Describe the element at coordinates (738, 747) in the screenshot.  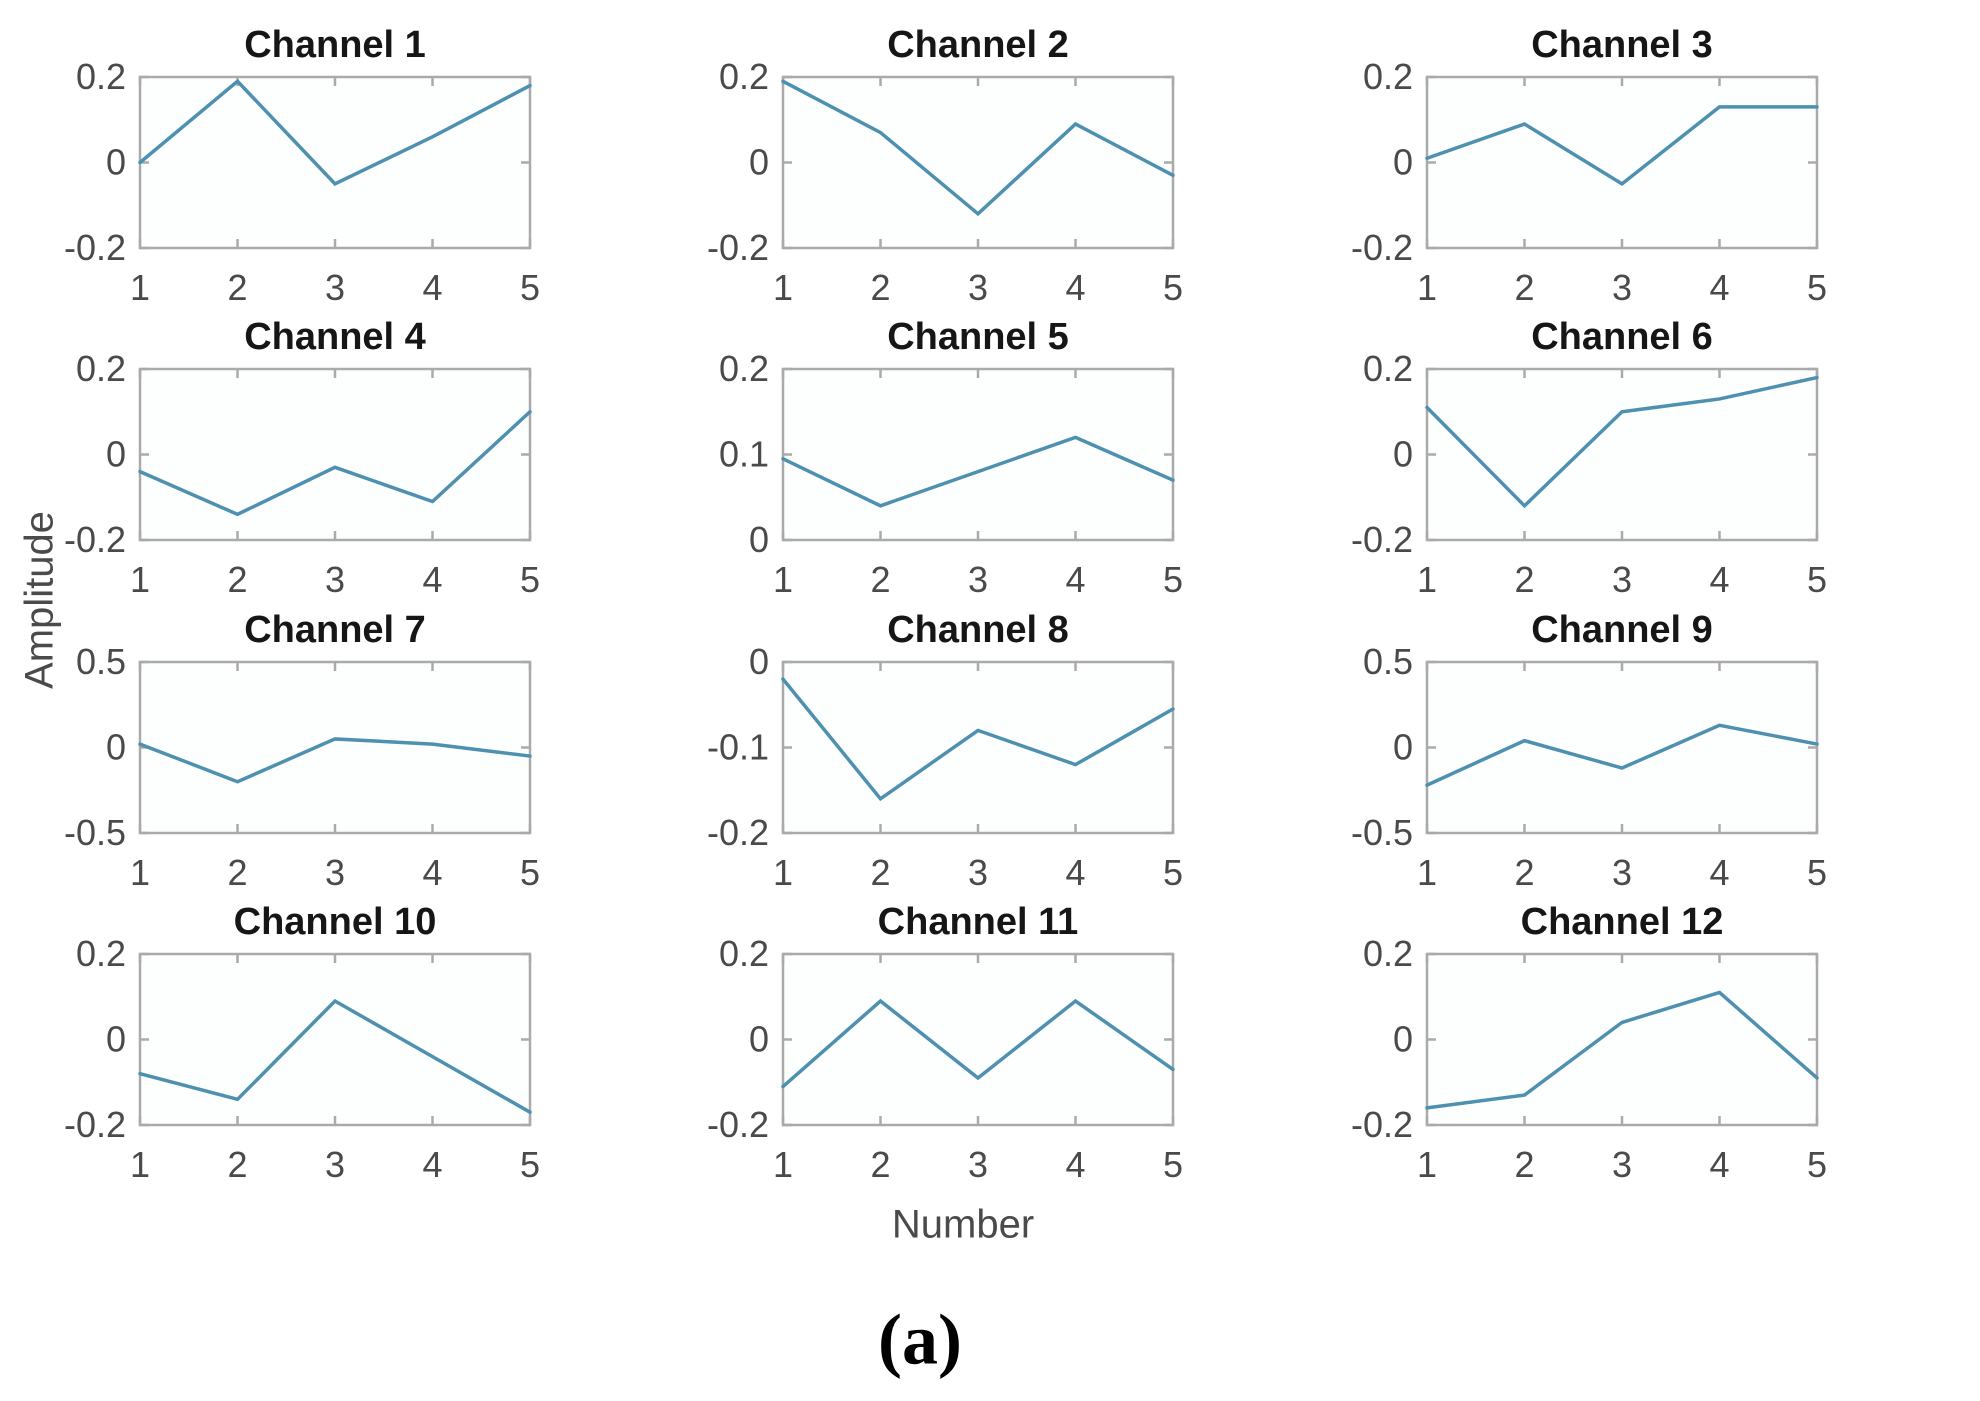
I see `y-tick-label: -0.1` at that location.